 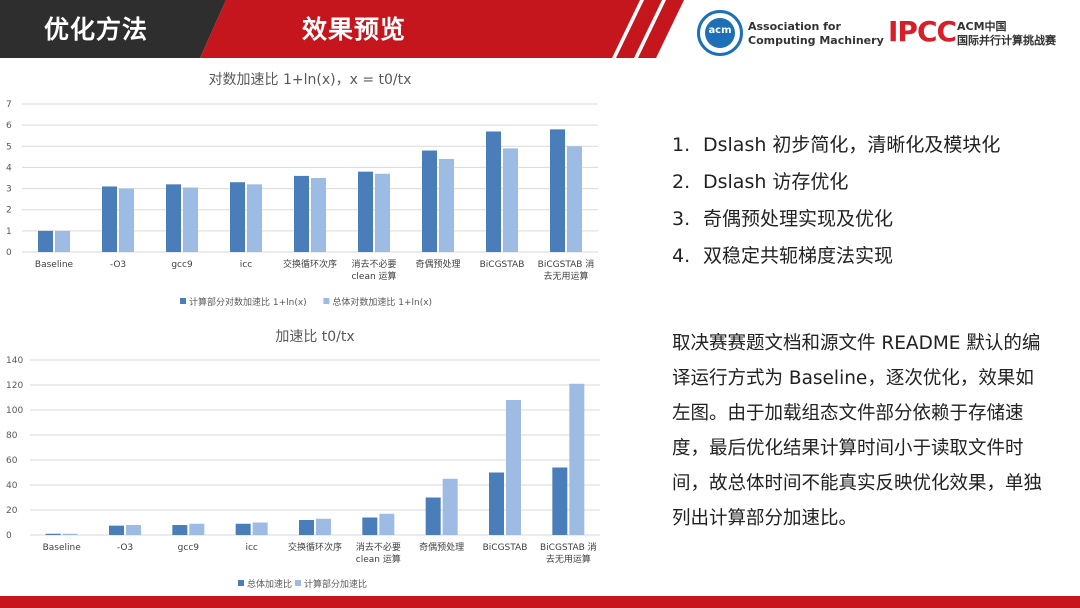 I want to click on list-item: 1. Dslash 初步简化，清晰化及模块化, so click(x=836, y=149).